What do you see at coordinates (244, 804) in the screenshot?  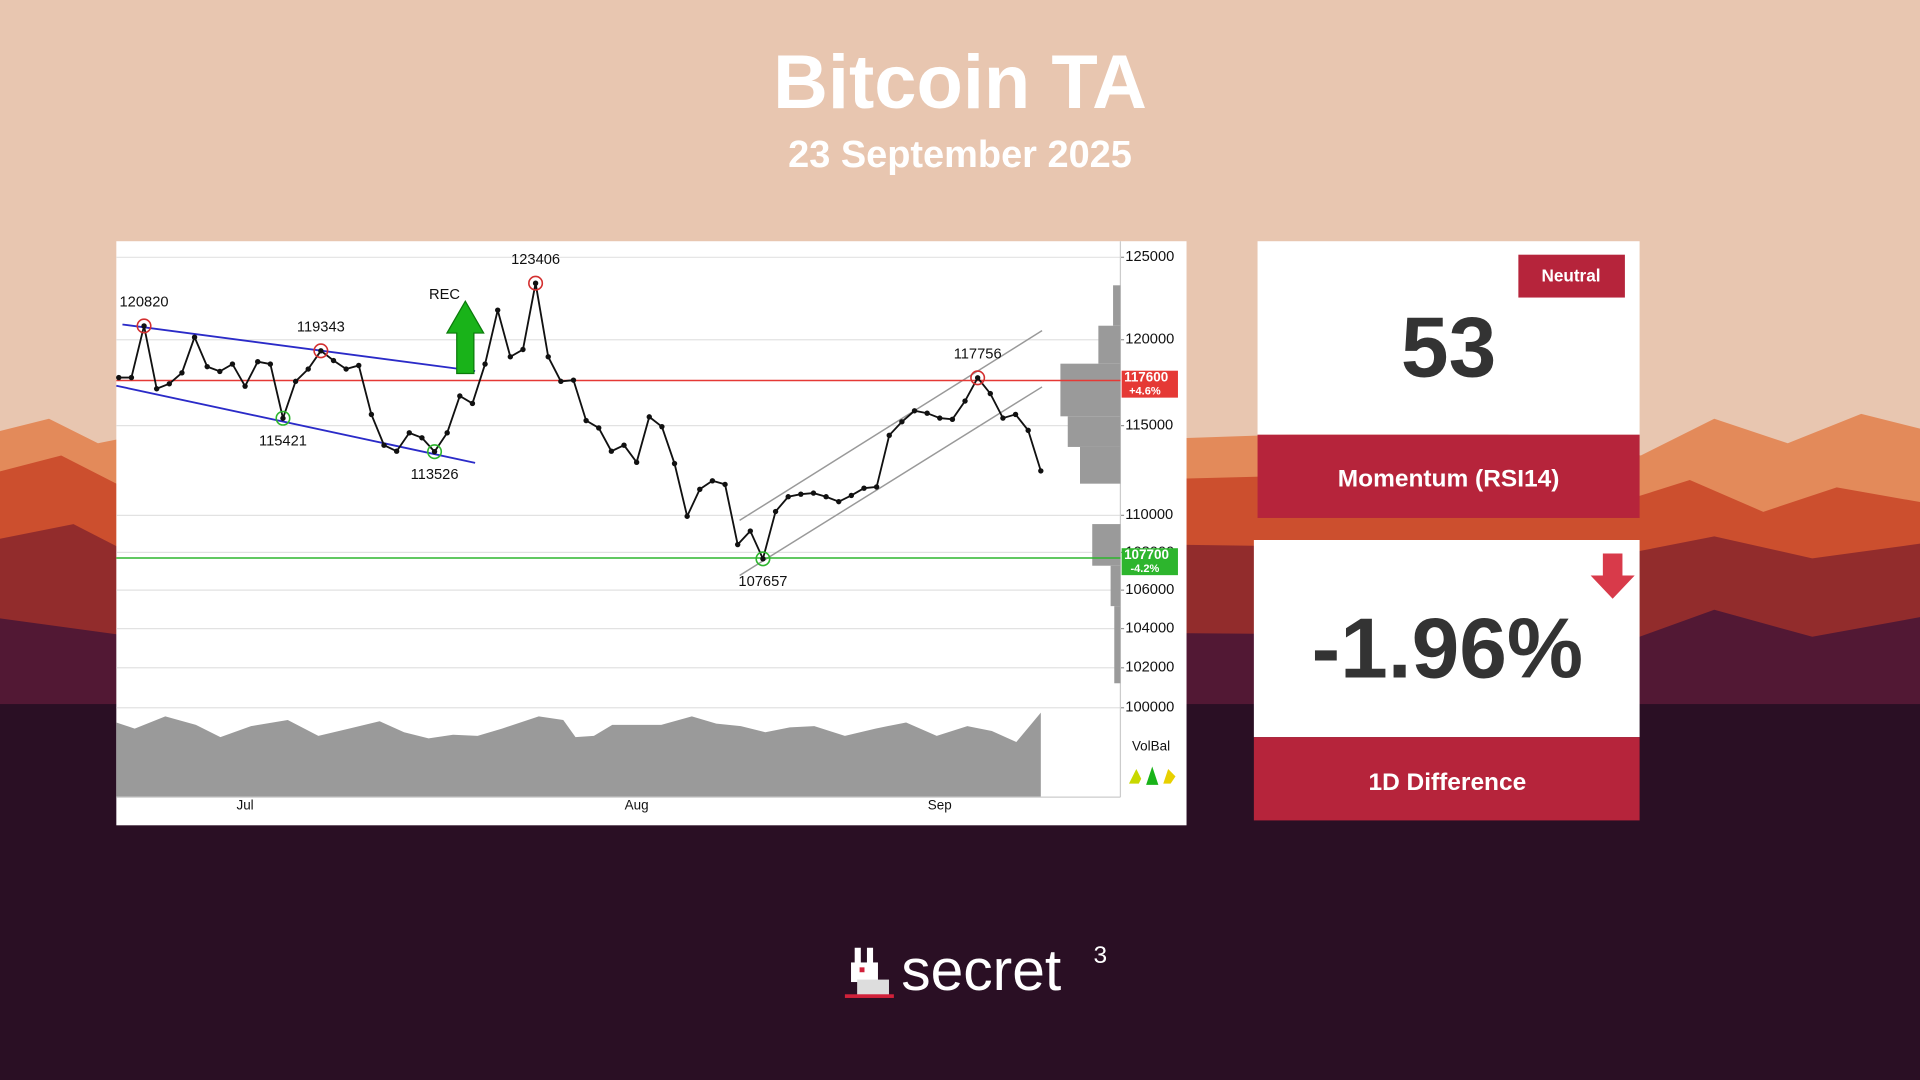 I see `x-tick-label: Jul` at bounding box center [244, 804].